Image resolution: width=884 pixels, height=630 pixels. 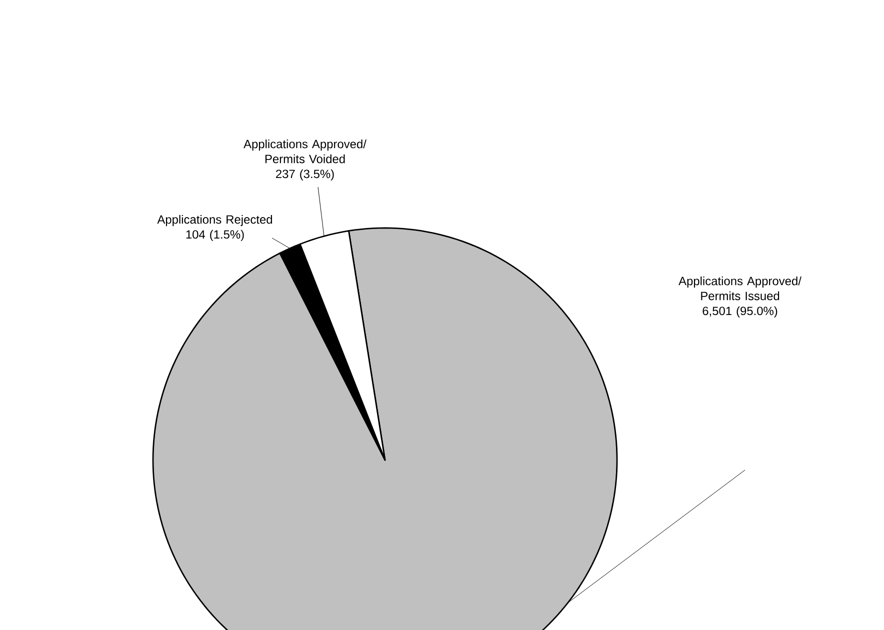 I want to click on slice-label: Applications Approved/ Permits Issued, so click(x=740, y=288).